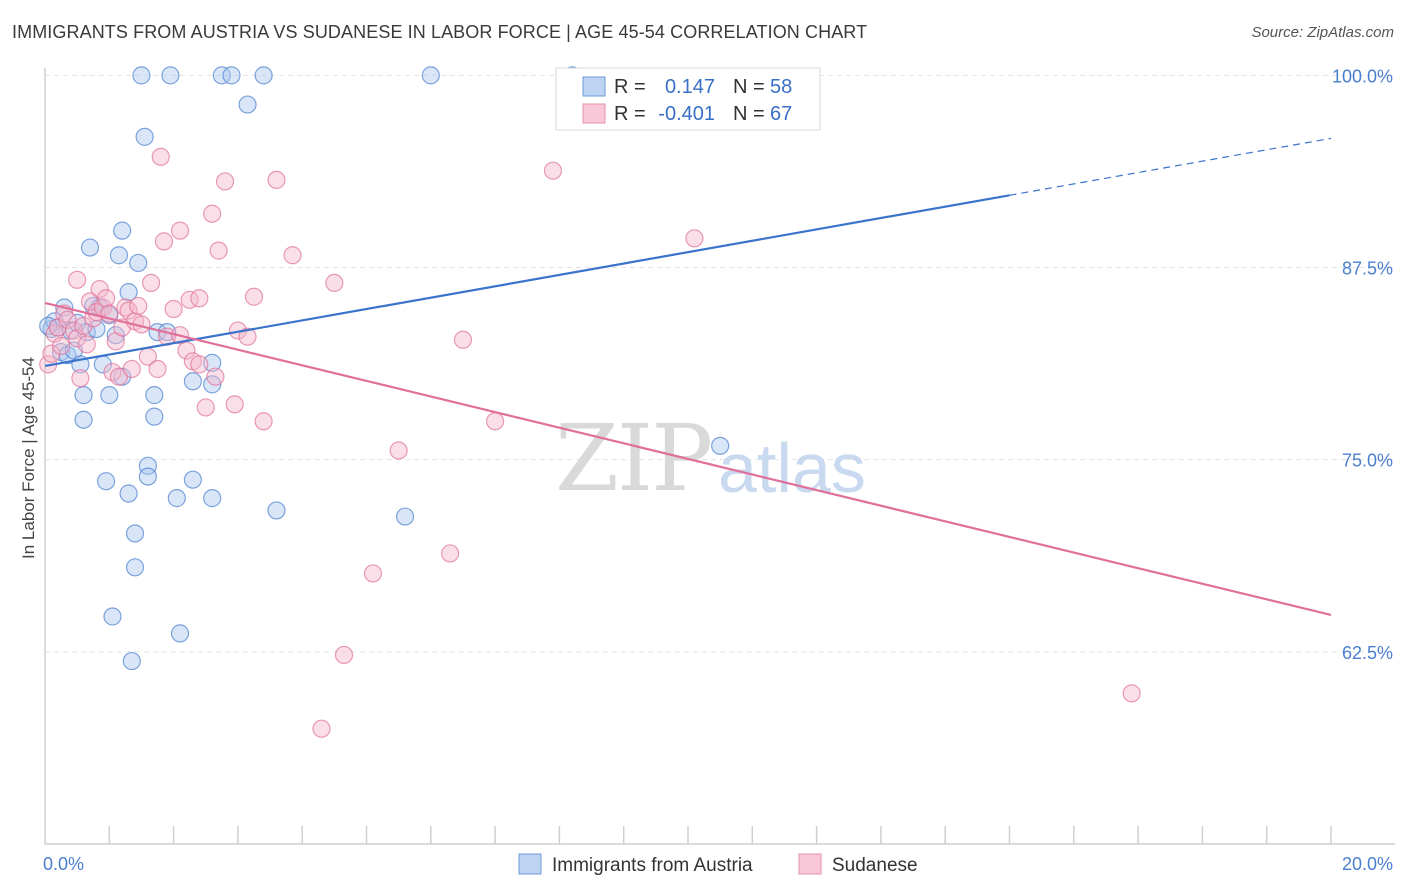 This screenshot has width=1406, height=892. I want to click on x-tick-labels: 0.0% 20.0%, so click(718, 864).